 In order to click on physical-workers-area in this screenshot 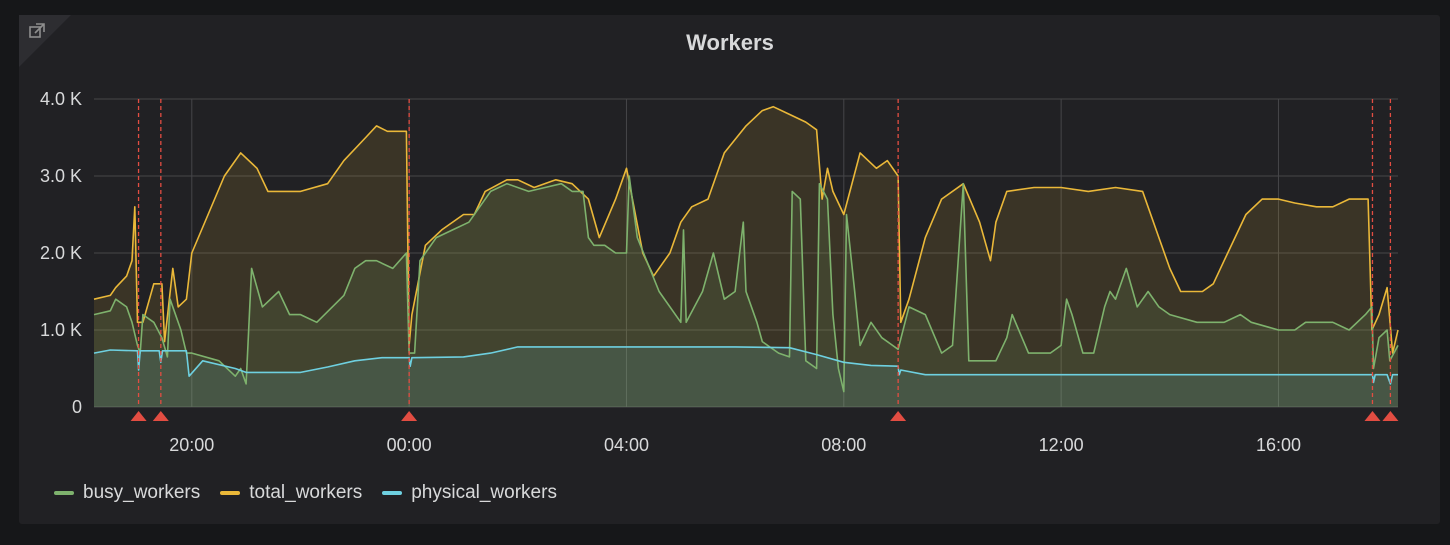, I will do `click(746, 376)`.